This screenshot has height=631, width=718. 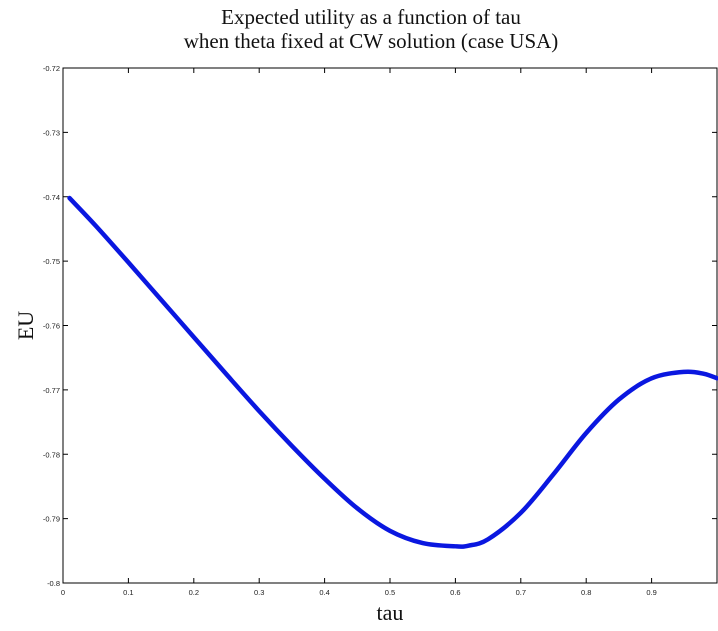 What do you see at coordinates (51, 261) in the screenshot?
I see `y-tick-label: -0.75` at bounding box center [51, 261].